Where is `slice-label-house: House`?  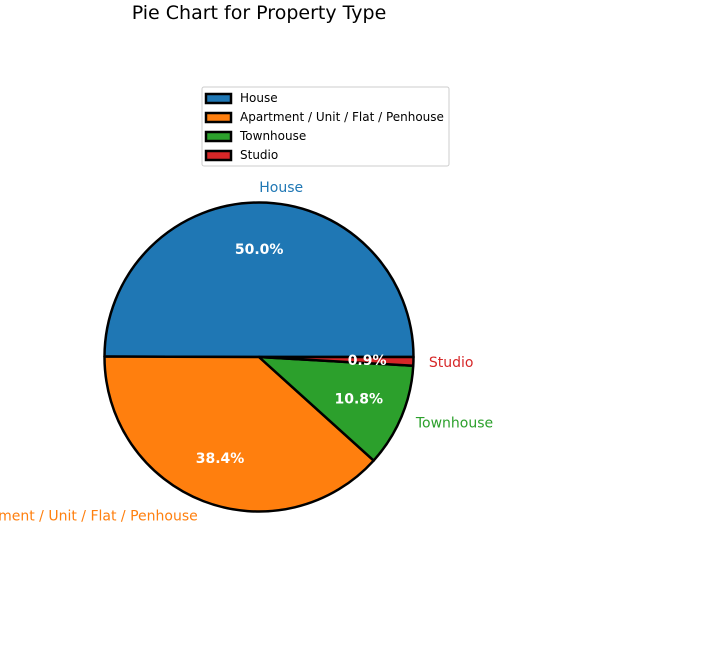 slice-label-house: House is located at coordinates (281, 188).